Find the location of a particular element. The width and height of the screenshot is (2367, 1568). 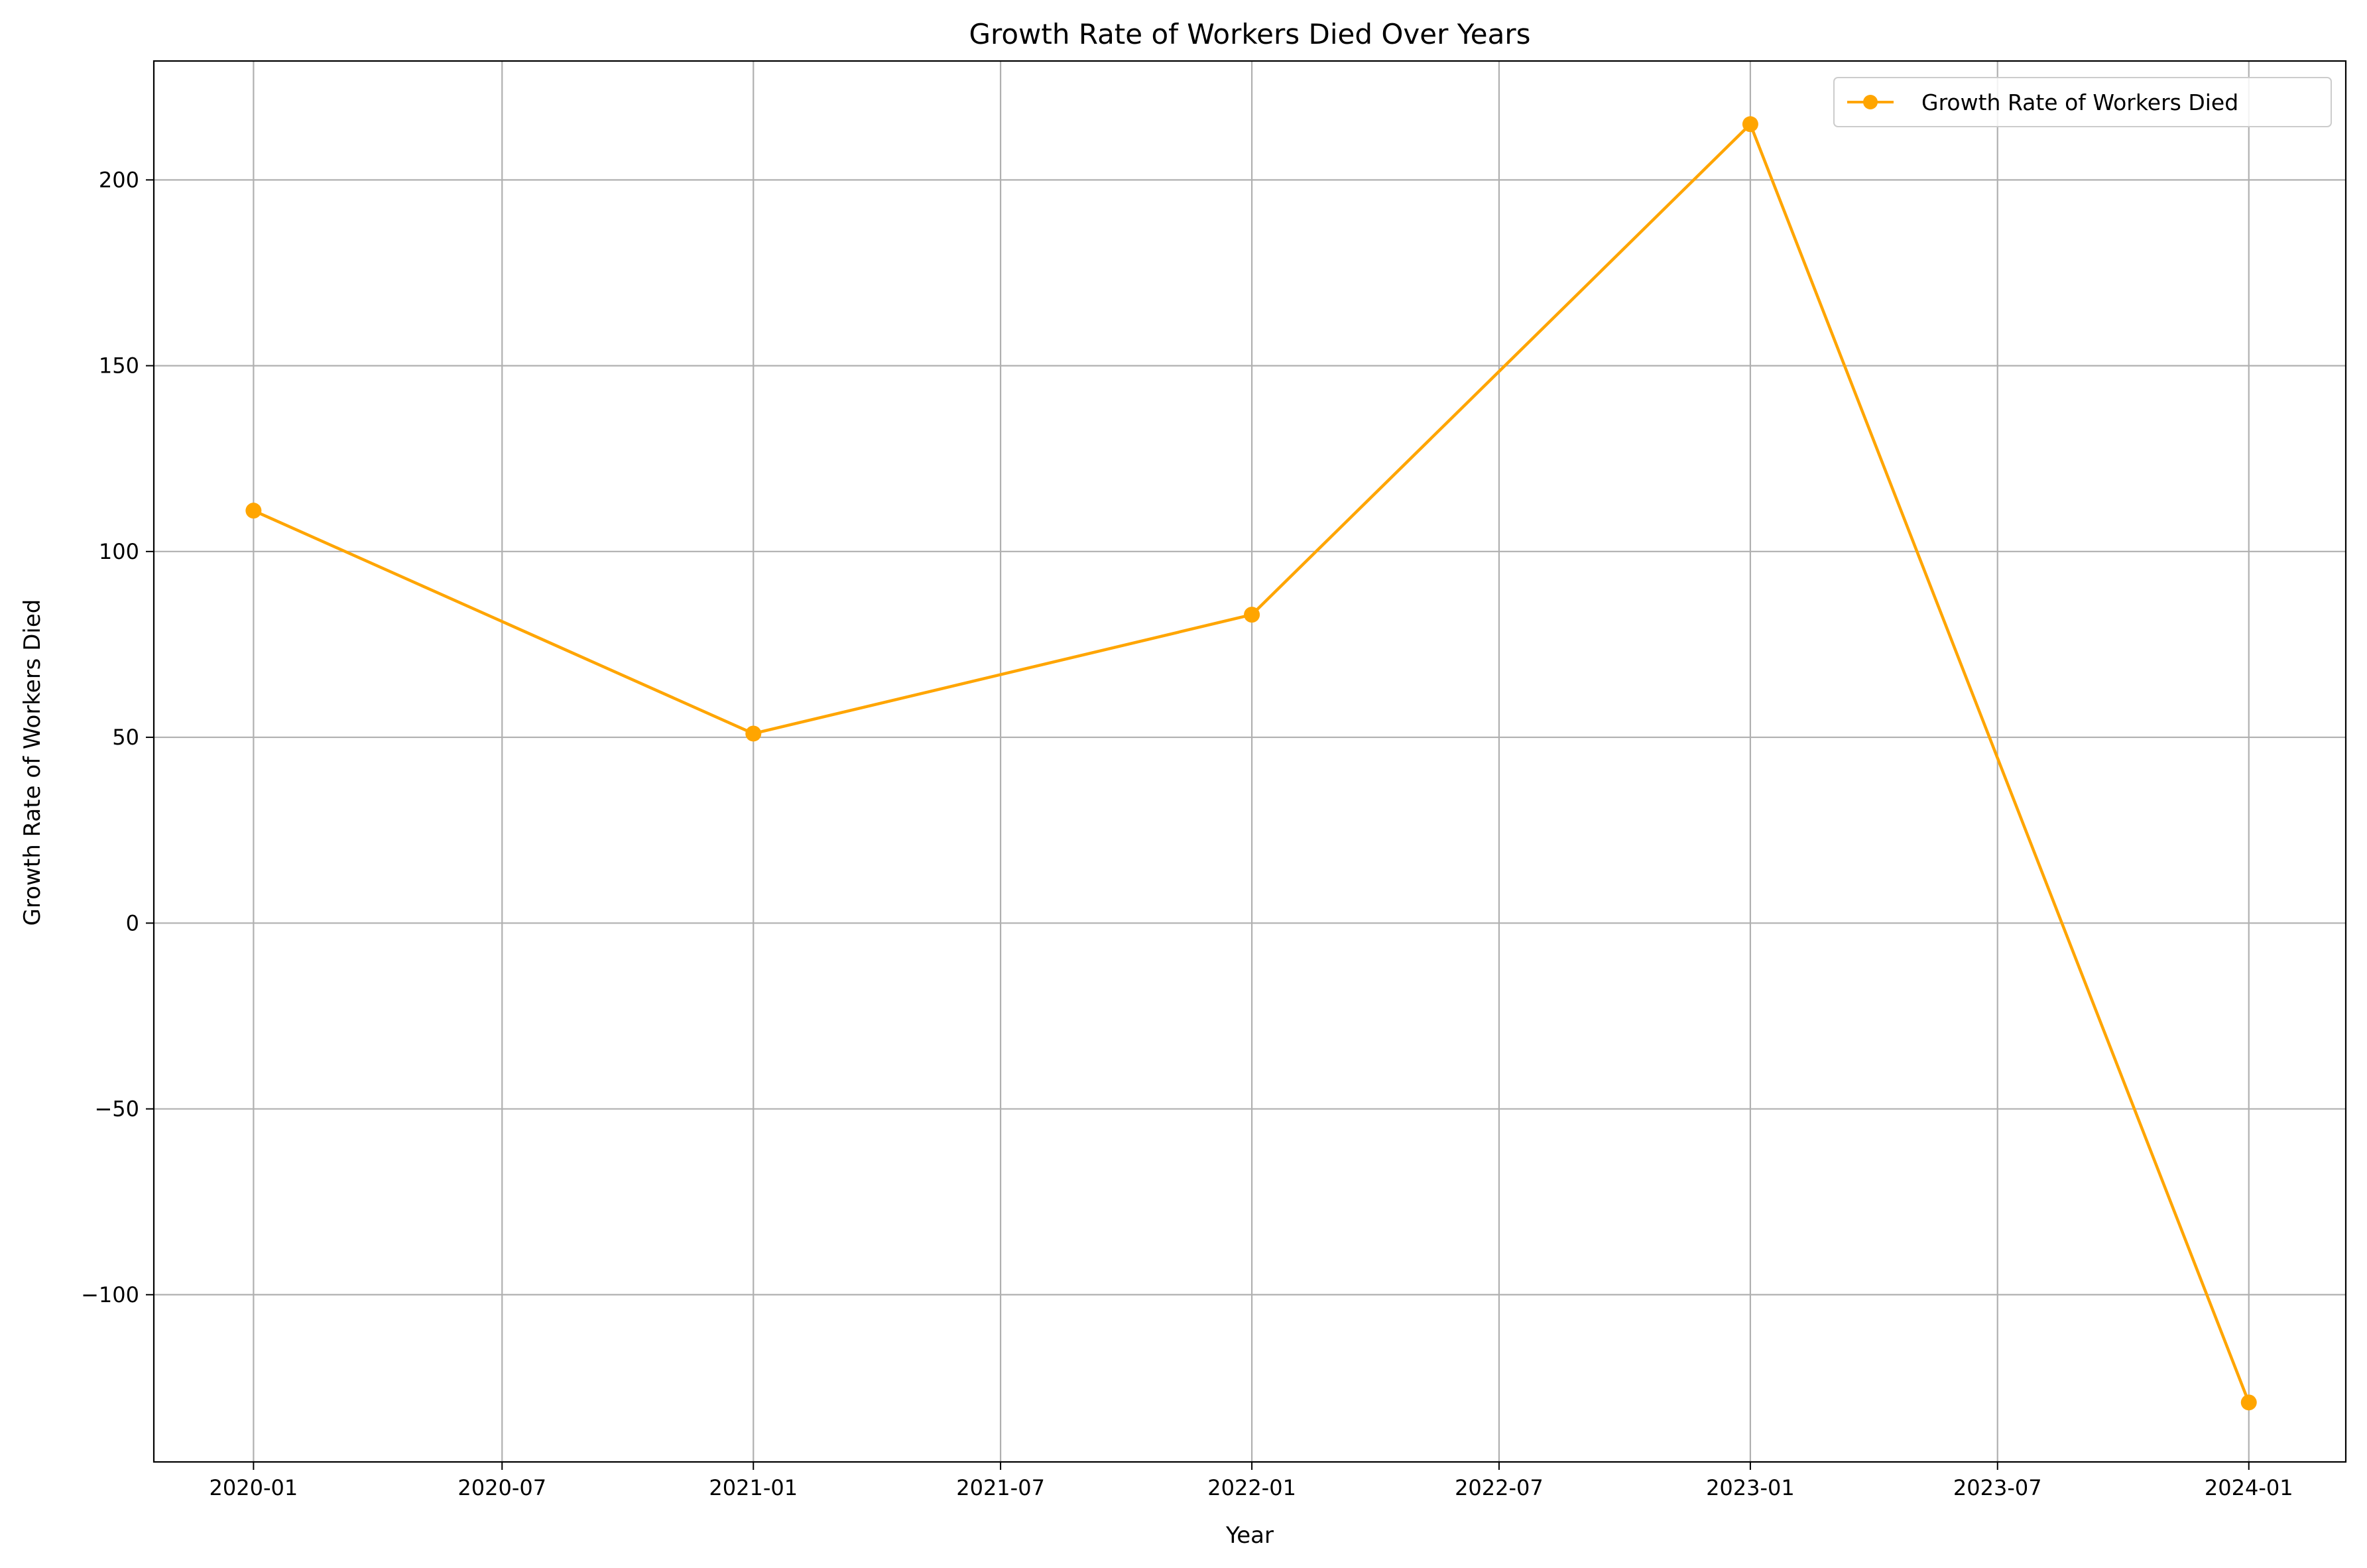

x-tick-label: 2020-01 is located at coordinates (254, 1487).